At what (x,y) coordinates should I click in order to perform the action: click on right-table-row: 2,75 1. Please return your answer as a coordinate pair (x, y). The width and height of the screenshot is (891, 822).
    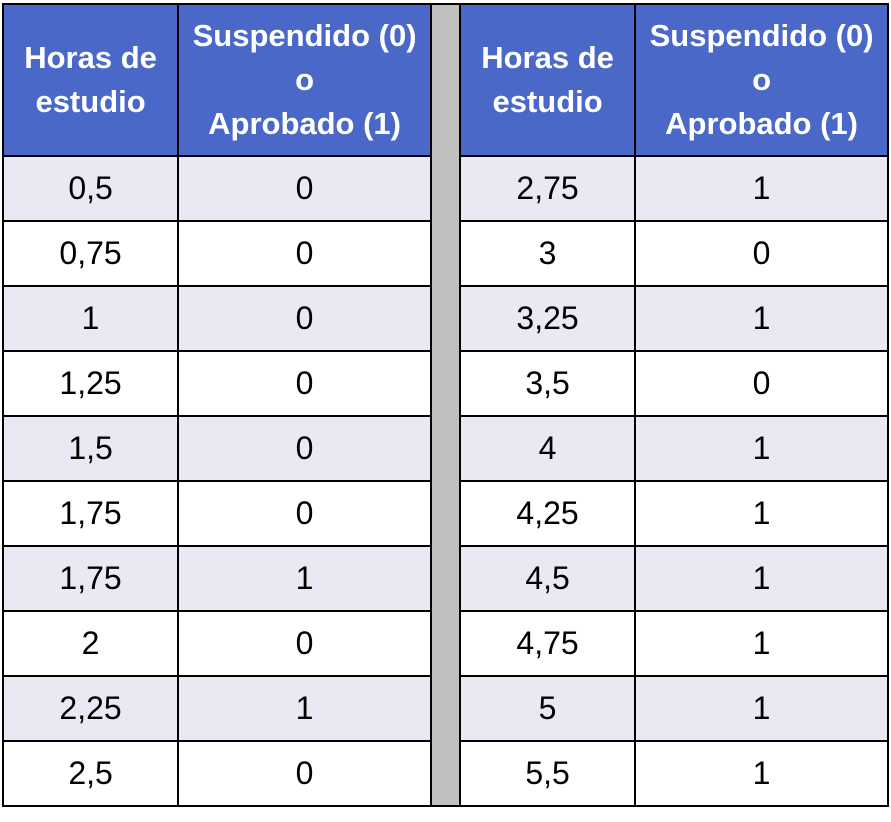
    Looking at the image, I should click on (673, 188).